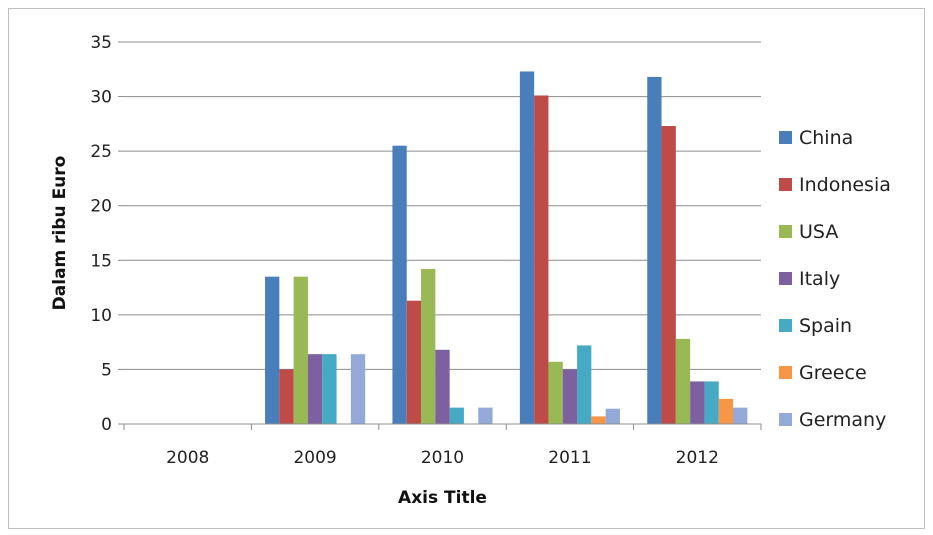  What do you see at coordinates (668, 275) in the screenshot?
I see `bar-indonesia-2012` at bounding box center [668, 275].